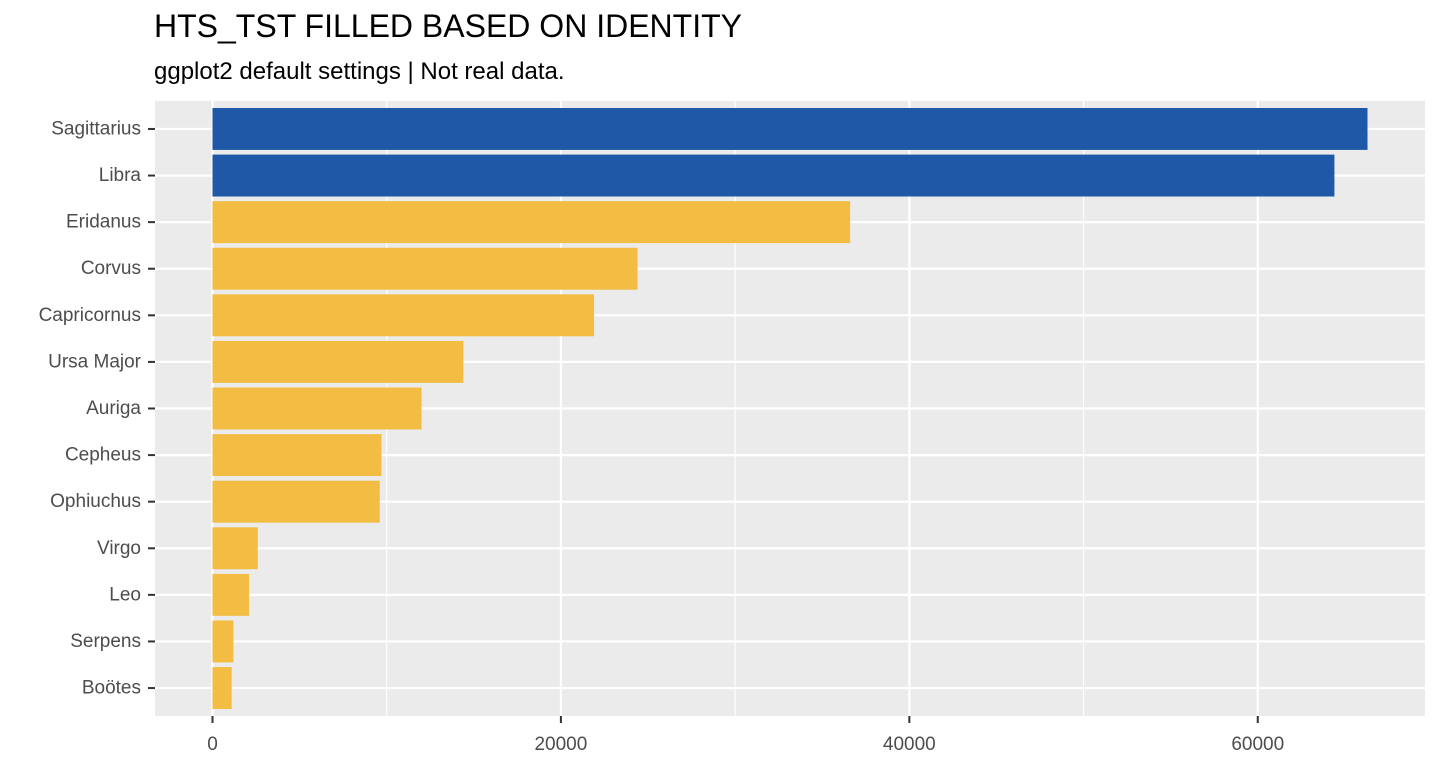 The height and width of the screenshot is (768, 1440). What do you see at coordinates (111, 268) in the screenshot?
I see `y-tick-label: Corvus` at bounding box center [111, 268].